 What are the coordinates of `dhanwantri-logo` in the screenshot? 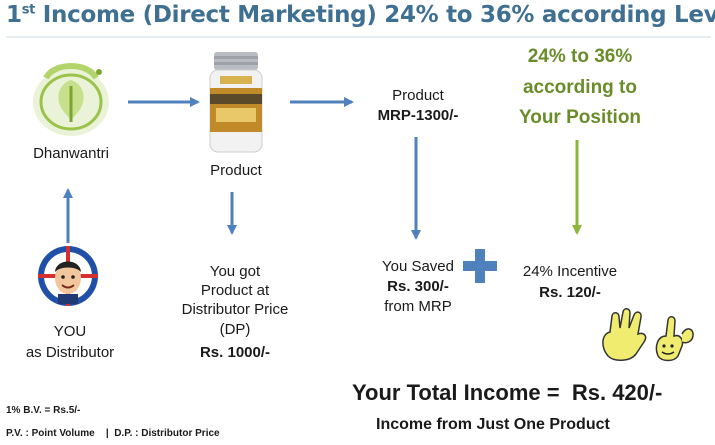 It's located at (71, 95).